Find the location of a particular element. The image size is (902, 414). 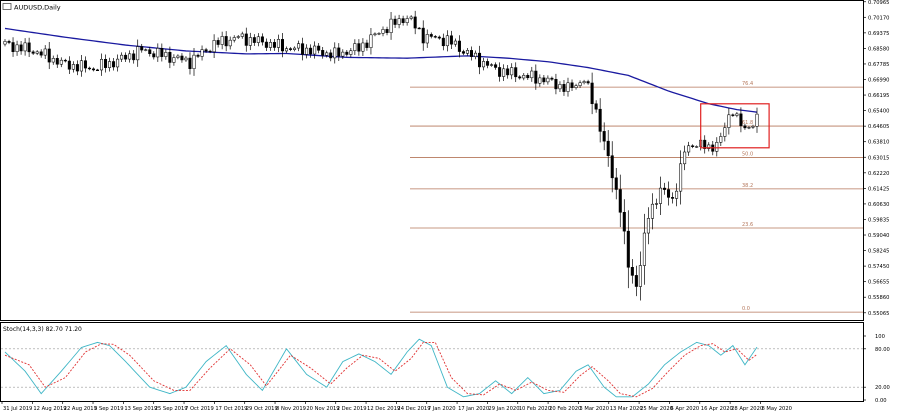

date-tick-label: 2 Dec 2019 is located at coordinates (352, 409).